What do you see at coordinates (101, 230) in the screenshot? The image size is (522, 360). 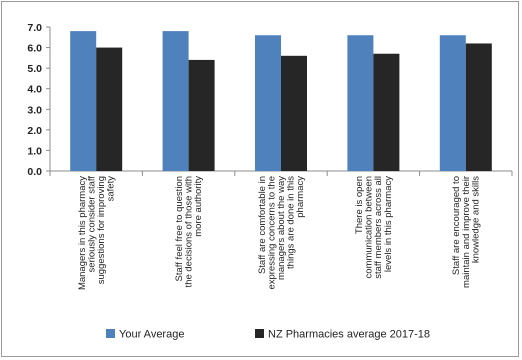 I see `x-category-label-line: suggestions for improving` at bounding box center [101, 230].